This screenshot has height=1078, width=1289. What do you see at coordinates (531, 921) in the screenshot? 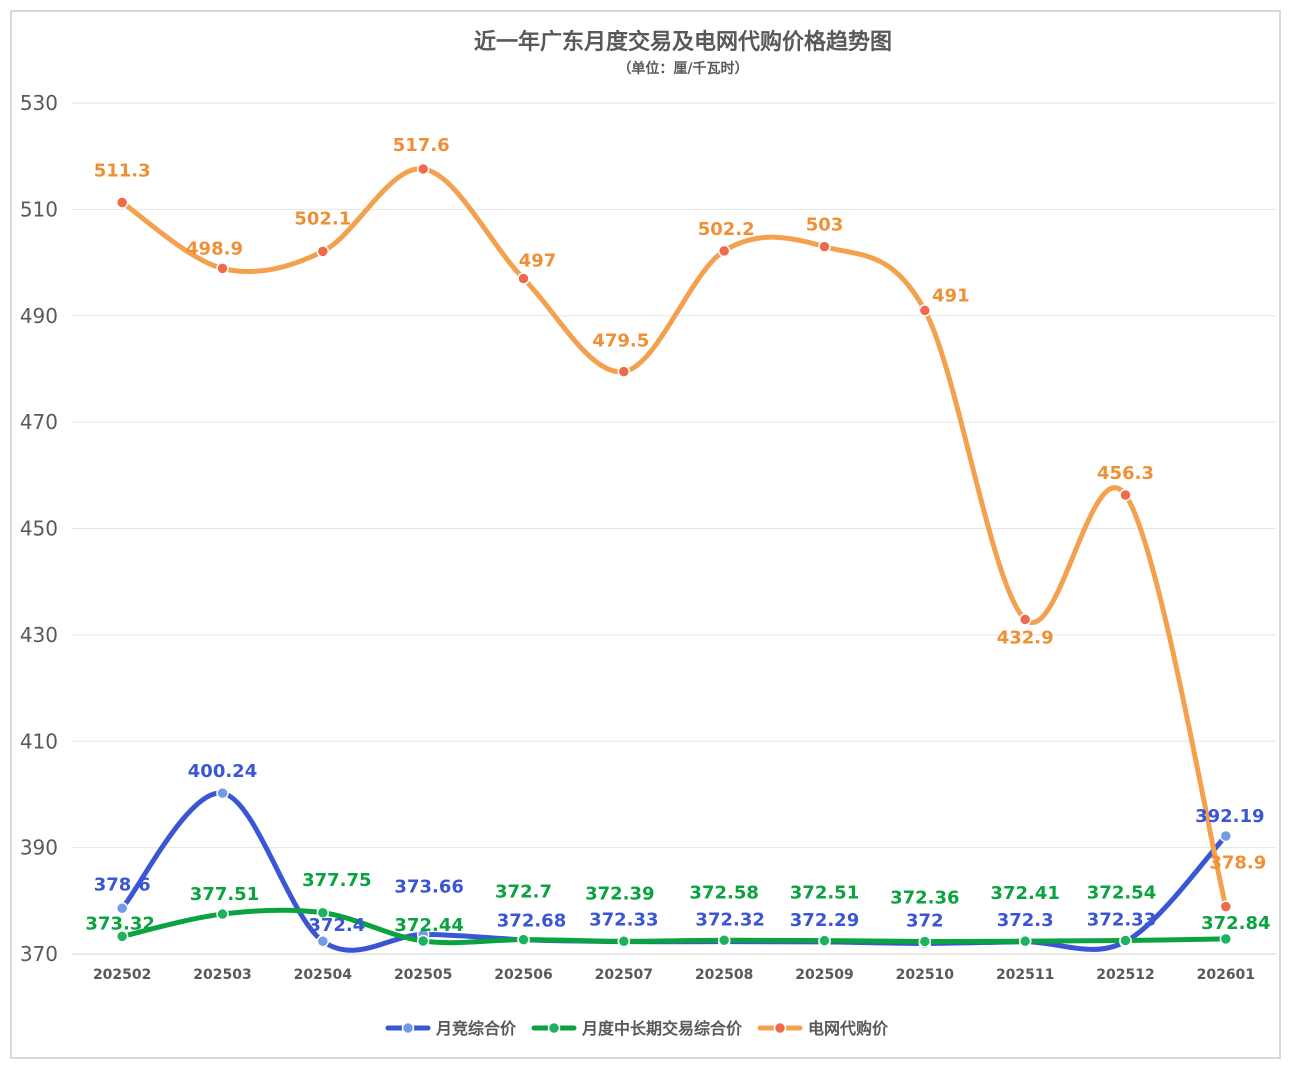
I see `monthly-bidding-data-label: 372.68` at bounding box center [531, 921].